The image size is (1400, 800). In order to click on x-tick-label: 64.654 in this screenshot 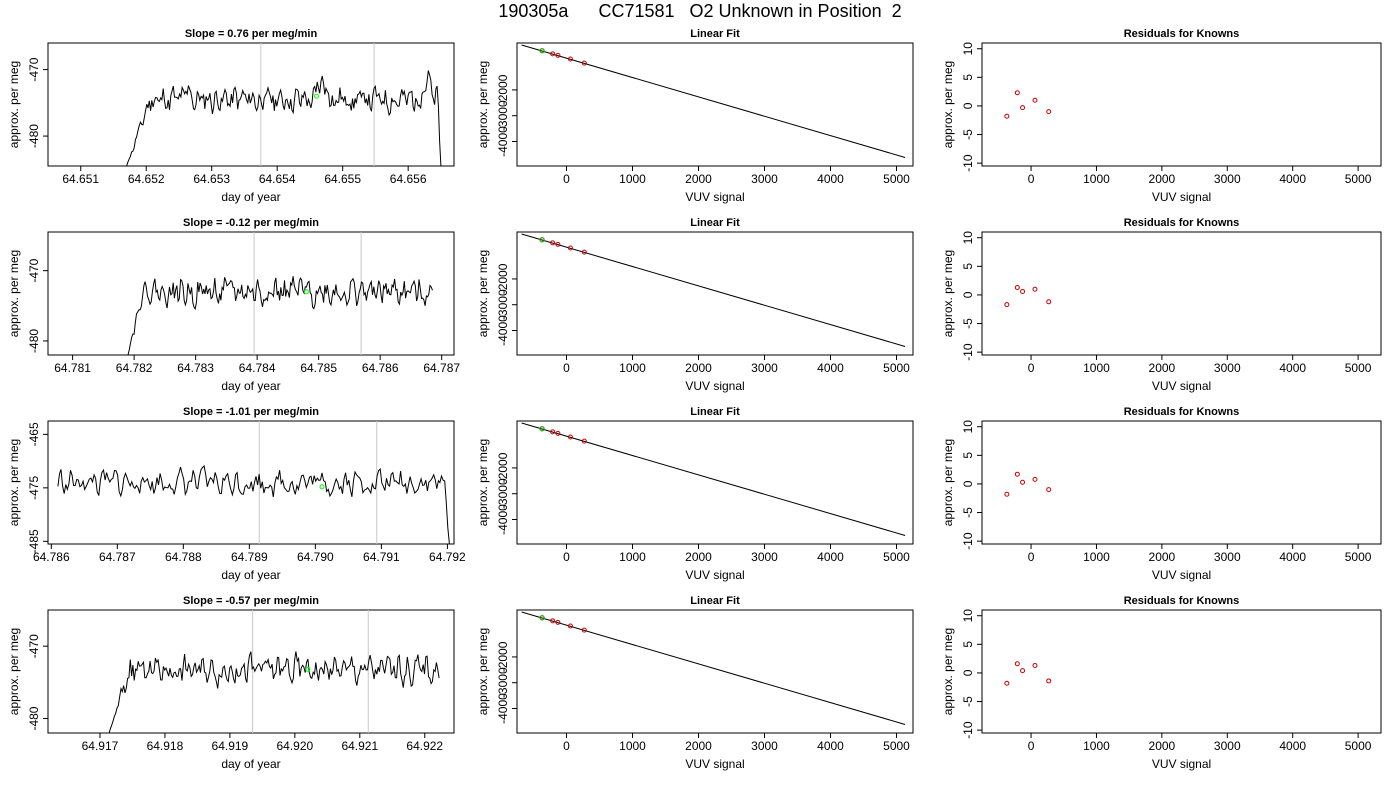, I will do `click(277, 179)`.